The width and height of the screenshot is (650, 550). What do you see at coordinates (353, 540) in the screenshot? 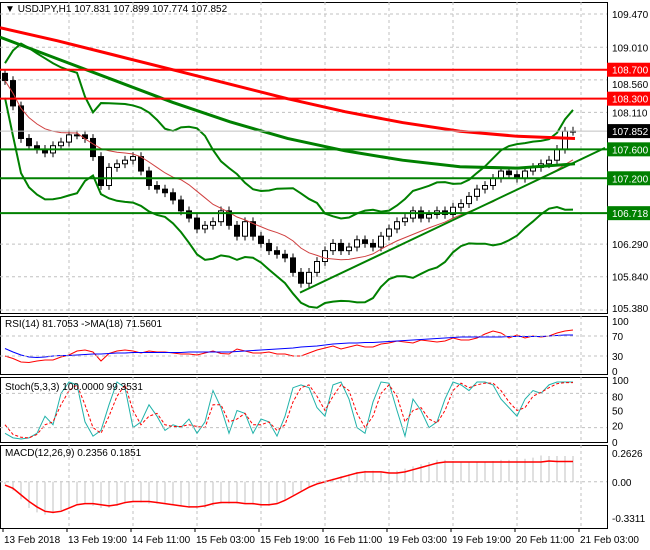
I see `time-tick-label: 16 Feb 11:00` at bounding box center [353, 540].